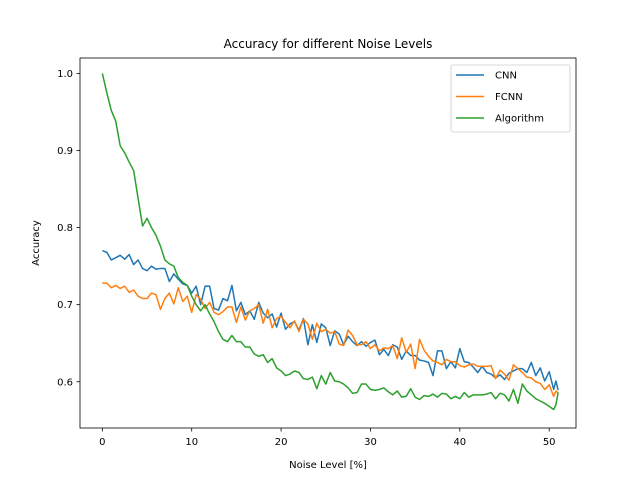 Image resolution: width=640 pixels, height=480 pixels. I want to click on y-tick-label: 0.9, so click(65, 151).